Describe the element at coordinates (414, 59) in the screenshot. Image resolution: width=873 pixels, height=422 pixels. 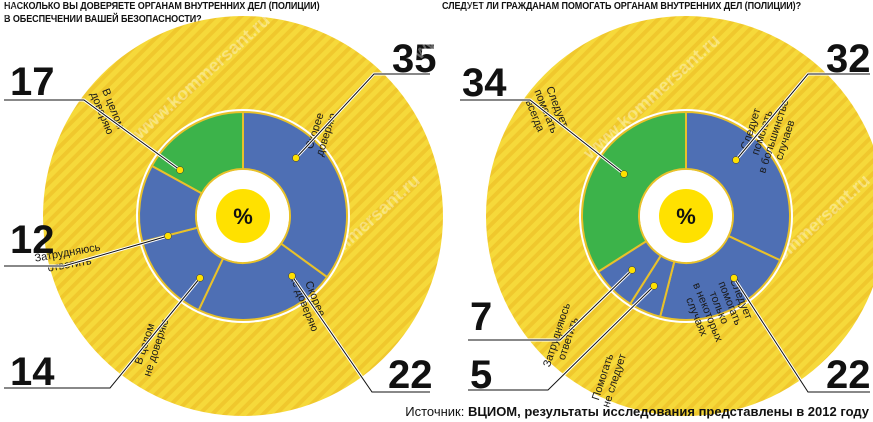
I see `slice-value: 35` at that location.